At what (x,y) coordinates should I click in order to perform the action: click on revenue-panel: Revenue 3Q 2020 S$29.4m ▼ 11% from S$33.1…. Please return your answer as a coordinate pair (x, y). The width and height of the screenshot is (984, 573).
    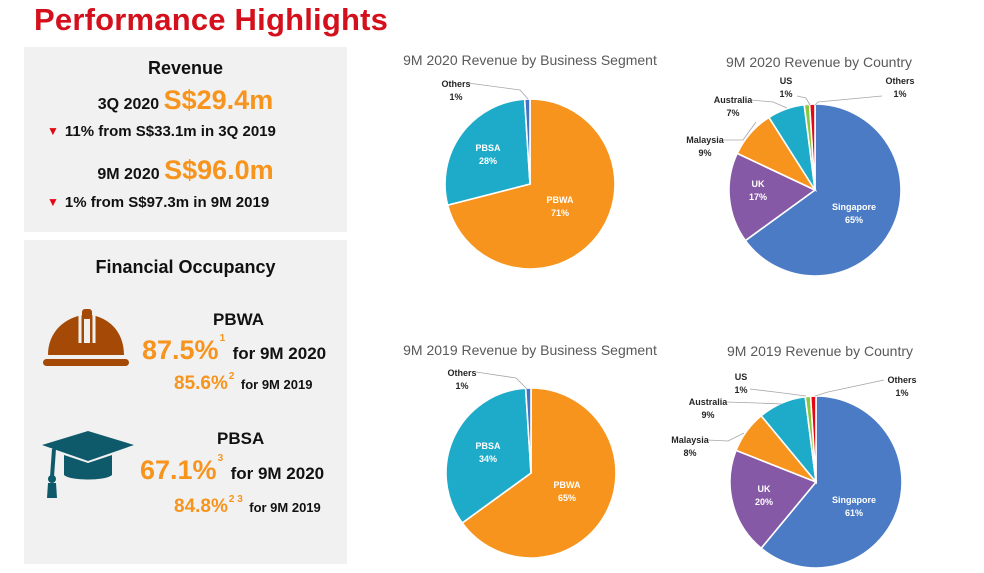
    Looking at the image, I should click on (185, 139).